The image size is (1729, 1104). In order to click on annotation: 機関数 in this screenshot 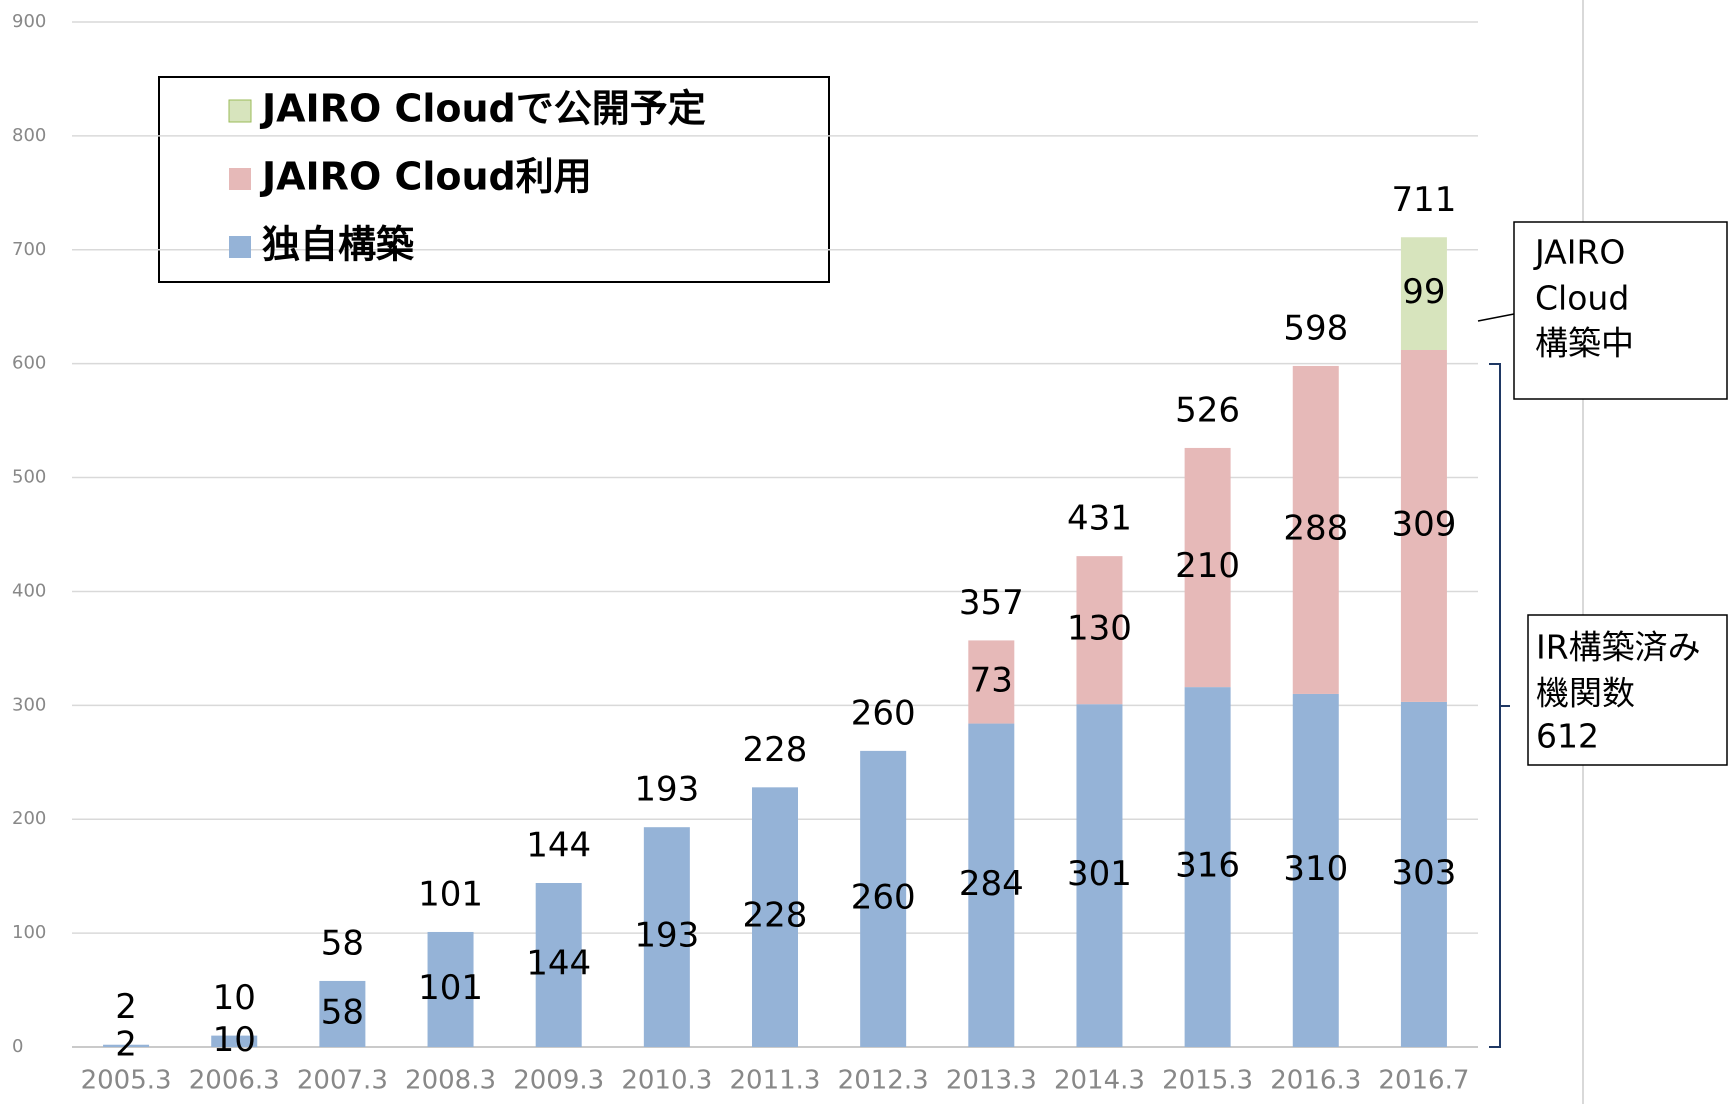, I will do `click(1585, 693)`.